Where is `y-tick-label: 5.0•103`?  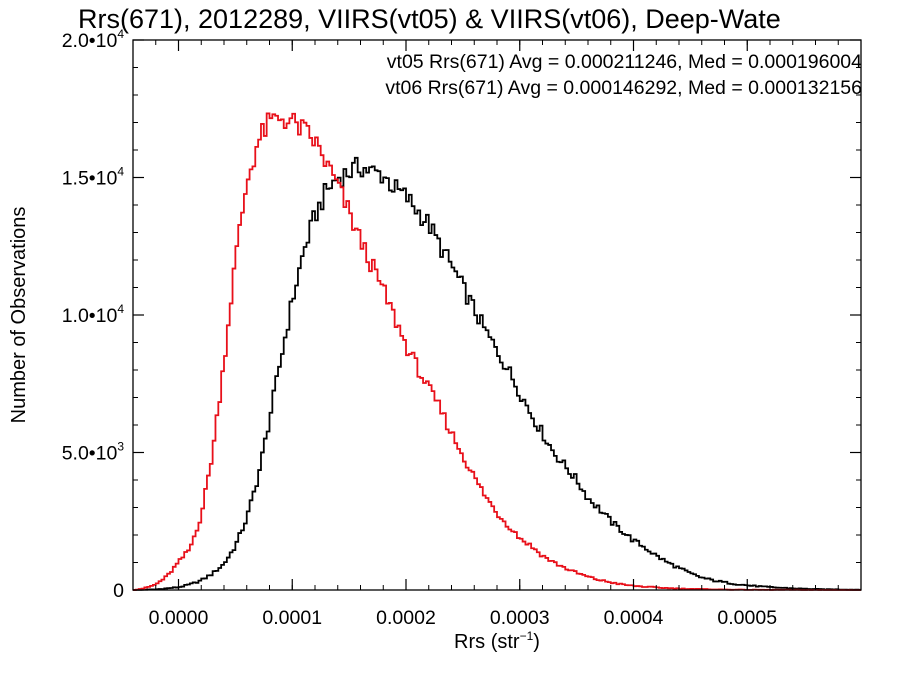 y-tick-label: 5.0•103 is located at coordinates (93, 452).